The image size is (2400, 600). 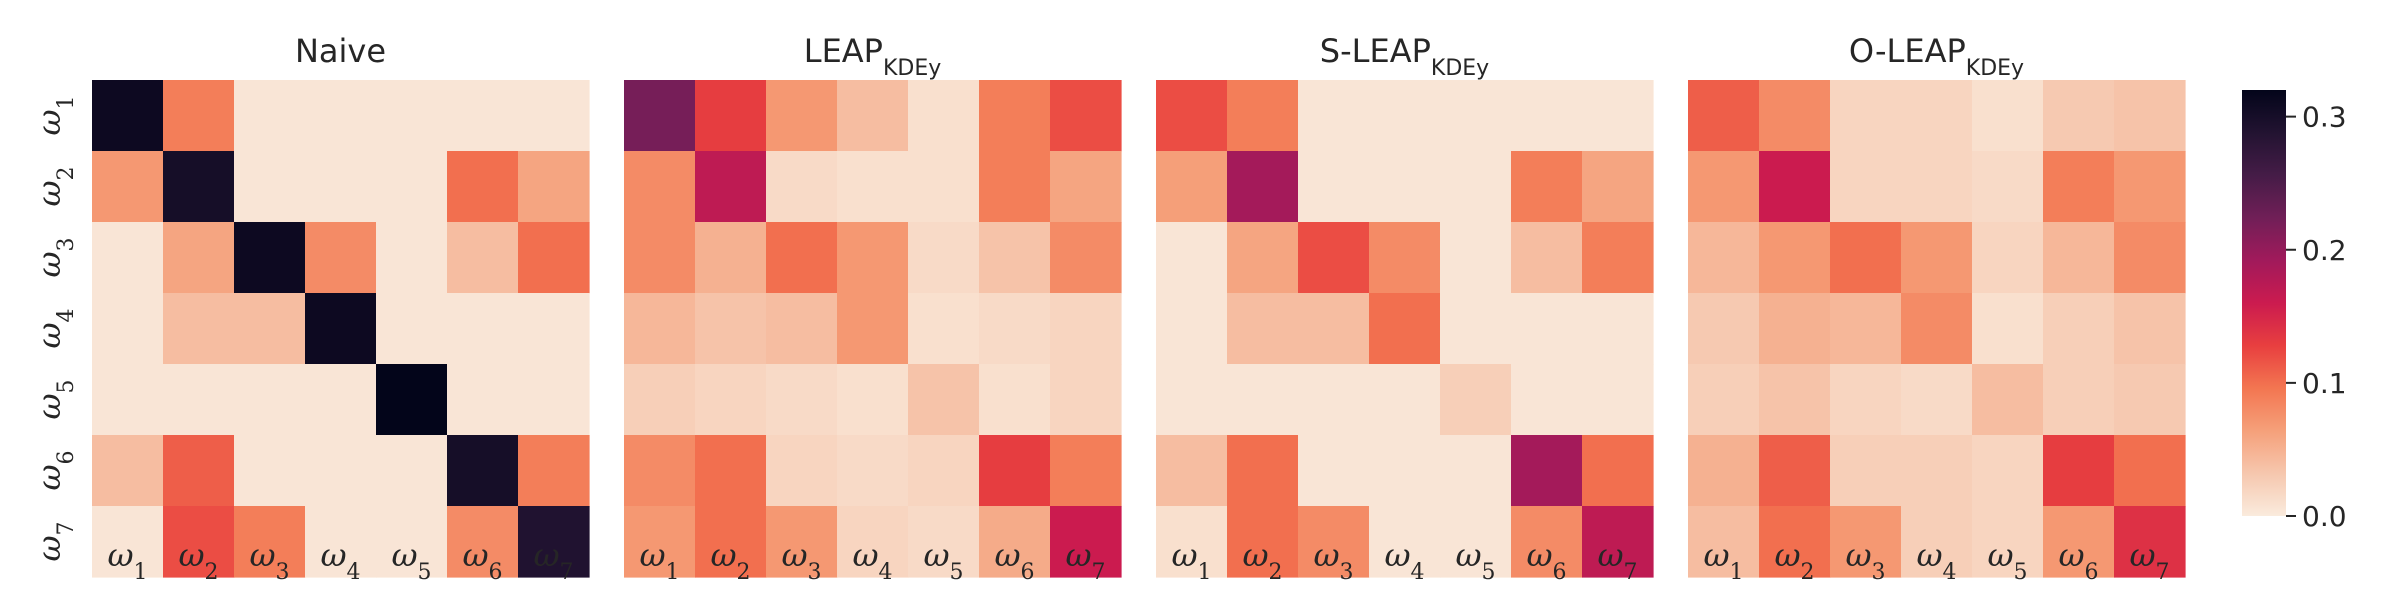 What do you see at coordinates (1547, 187) in the screenshot?
I see `heatmap-cell-r2-c6` at bounding box center [1547, 187].